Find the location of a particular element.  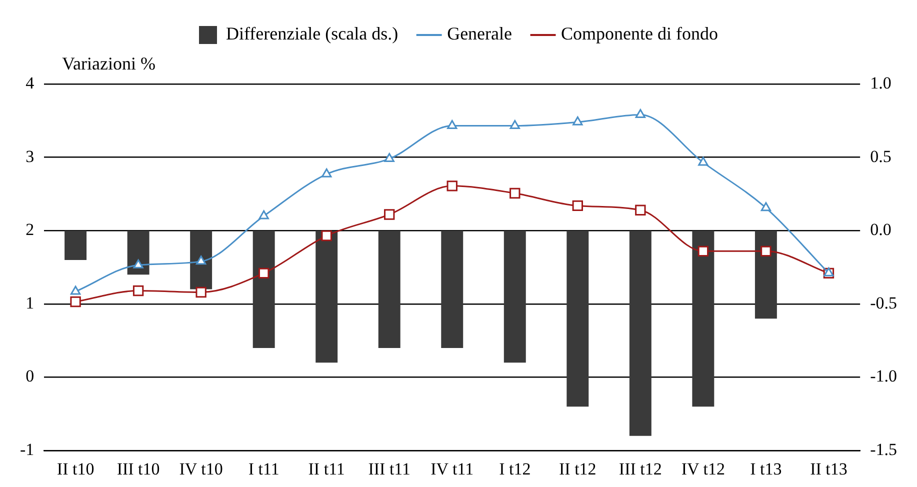

x-tick-label: III t10 is located at coordinates (138, 468).